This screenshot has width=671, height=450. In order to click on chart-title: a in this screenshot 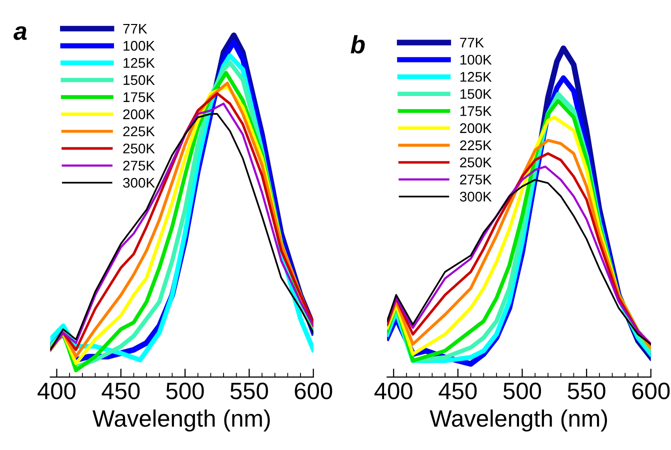, I will do `click(20, 33)`.